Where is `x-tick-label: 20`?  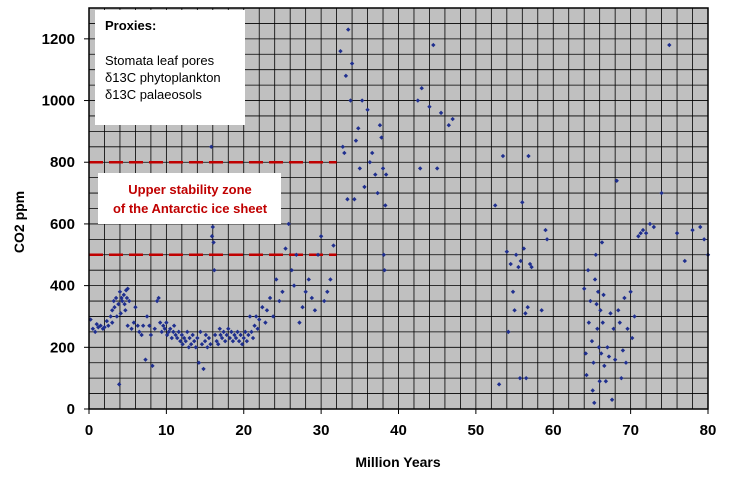 x-tick-label: 20 is located at coordinates (243, 430).